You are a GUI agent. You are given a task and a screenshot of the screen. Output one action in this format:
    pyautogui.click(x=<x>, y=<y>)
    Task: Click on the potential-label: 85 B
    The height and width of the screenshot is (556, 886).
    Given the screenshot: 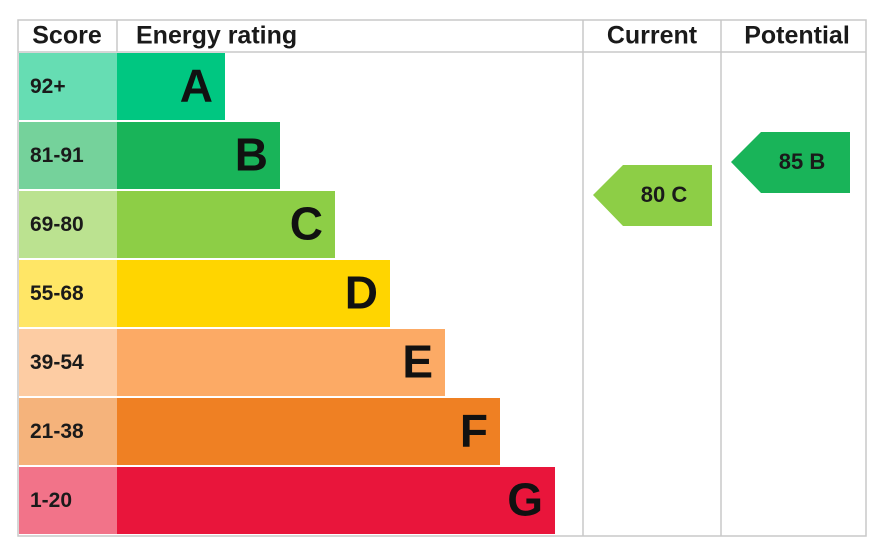 What is the action you would take?
    pyautogui.click(x=802, y=161)
    